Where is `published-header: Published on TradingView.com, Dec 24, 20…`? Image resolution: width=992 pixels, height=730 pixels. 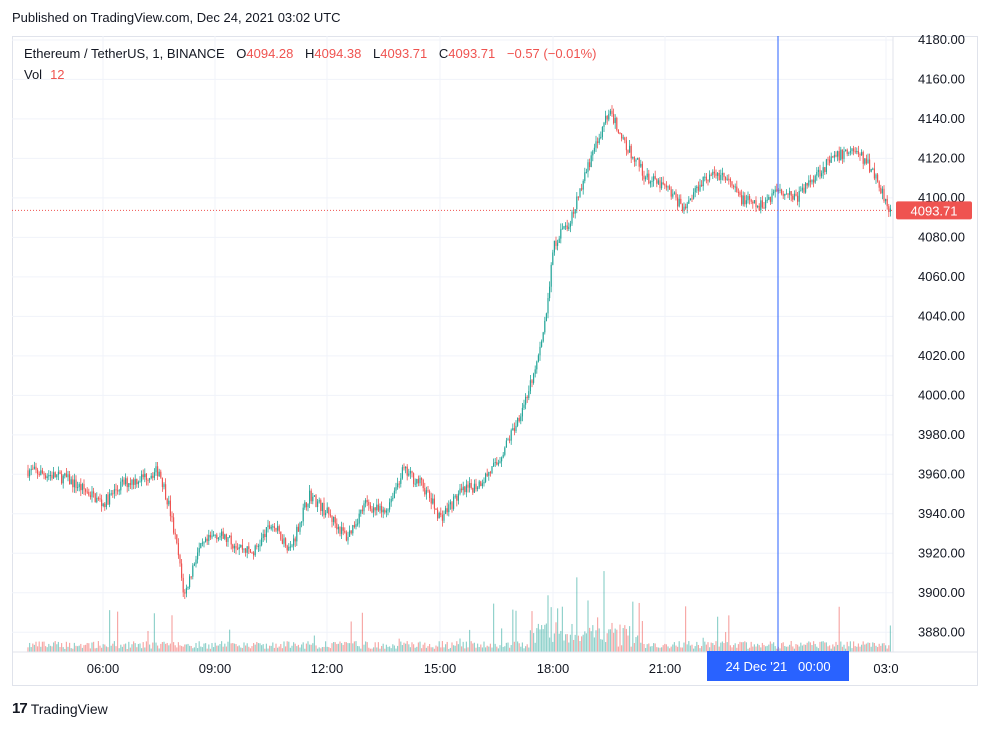
published-header: Published on TradingView.com, Dec 24, 20… is located at coordinates (176, 17).